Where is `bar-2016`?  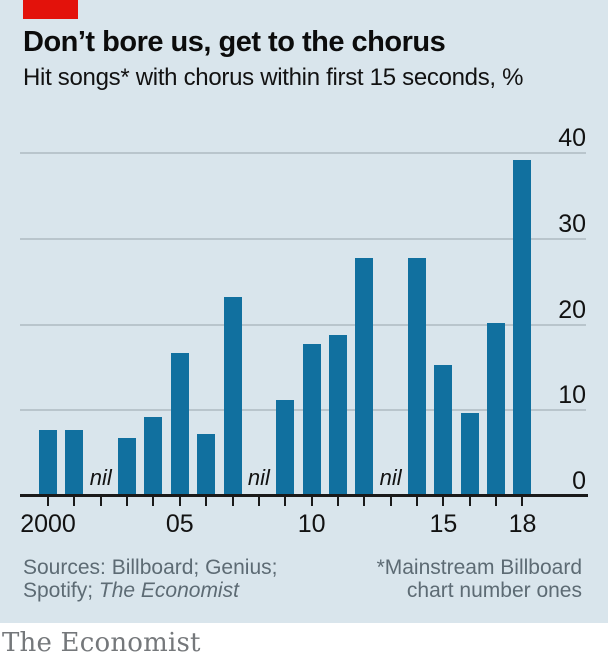 bar-2016 is located at coordinates (469, 453).